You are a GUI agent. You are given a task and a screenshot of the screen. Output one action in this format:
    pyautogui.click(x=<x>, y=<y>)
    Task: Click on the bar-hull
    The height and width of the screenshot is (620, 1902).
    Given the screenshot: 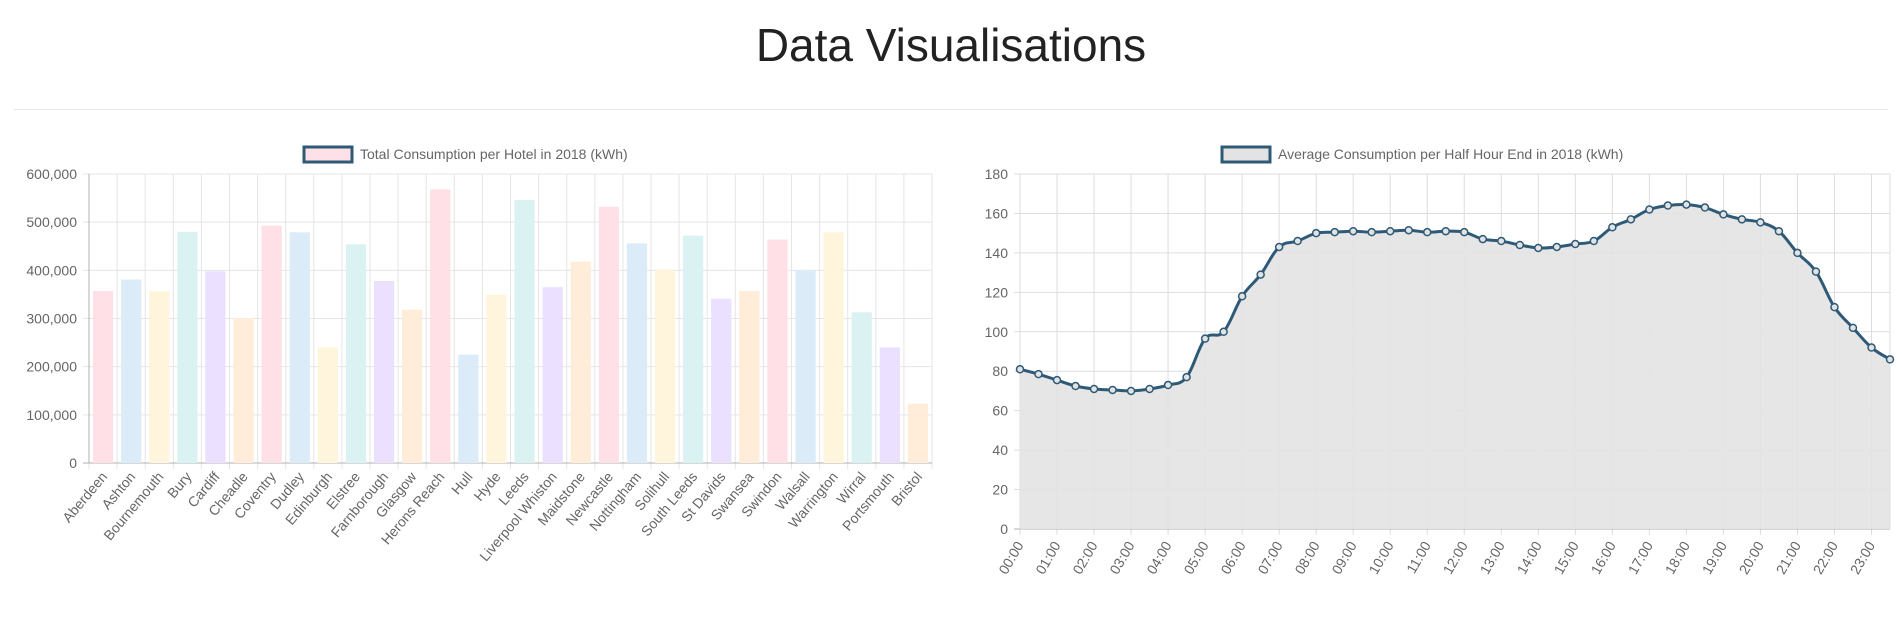 What is the action you would take?
    pyautogui.click(x=468, y=408)
    